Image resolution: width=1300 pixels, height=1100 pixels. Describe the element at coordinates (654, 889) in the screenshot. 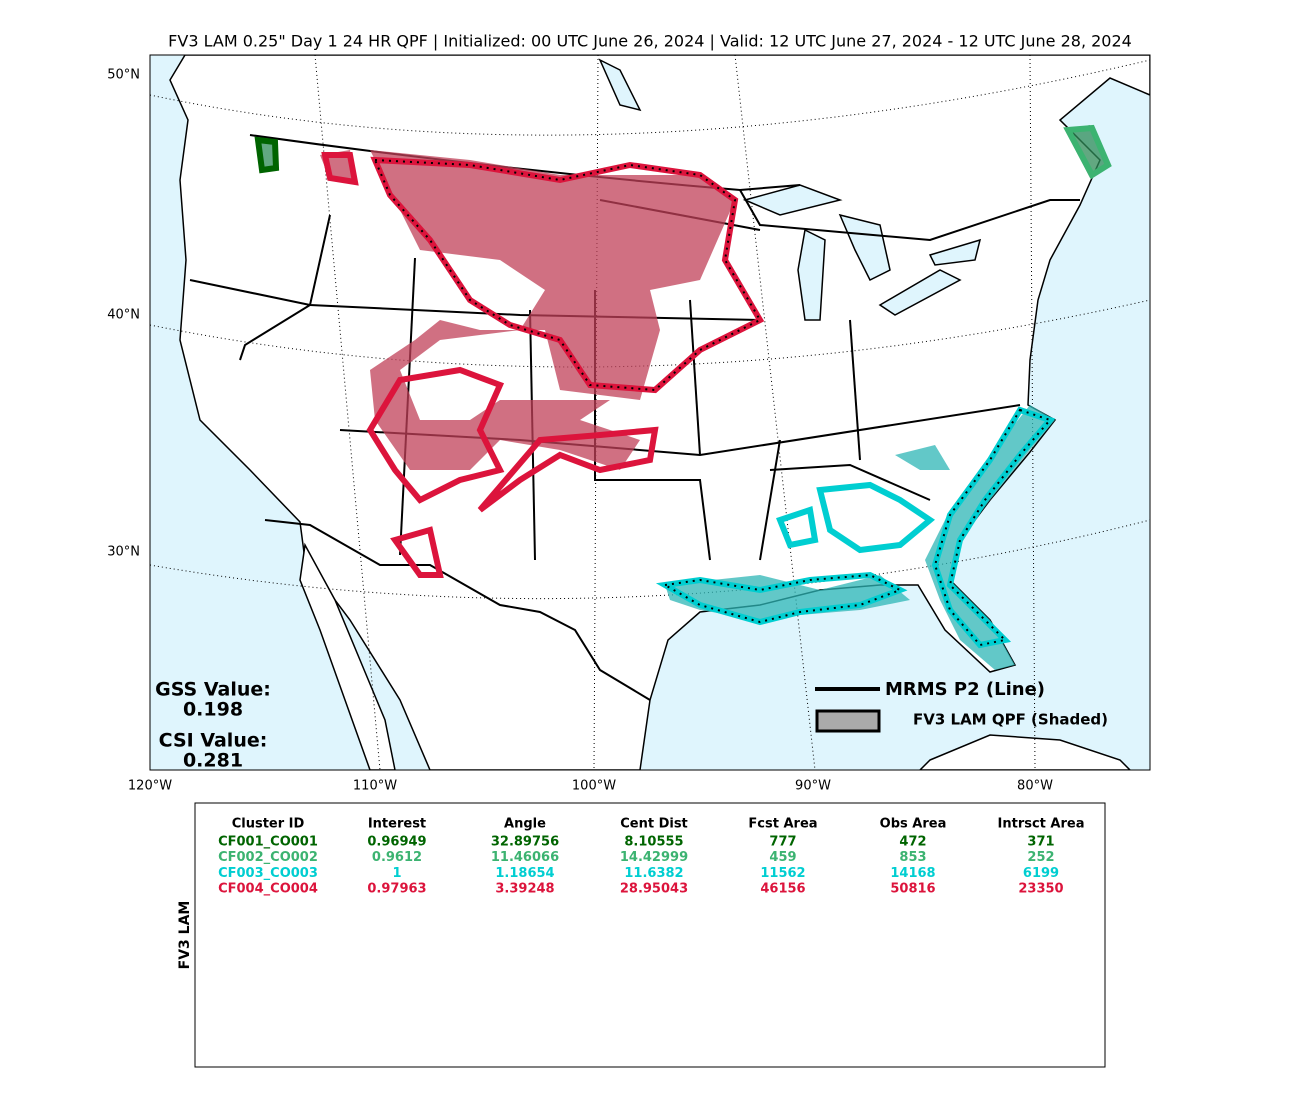

I see `table-cell: 28.95043` at that location.